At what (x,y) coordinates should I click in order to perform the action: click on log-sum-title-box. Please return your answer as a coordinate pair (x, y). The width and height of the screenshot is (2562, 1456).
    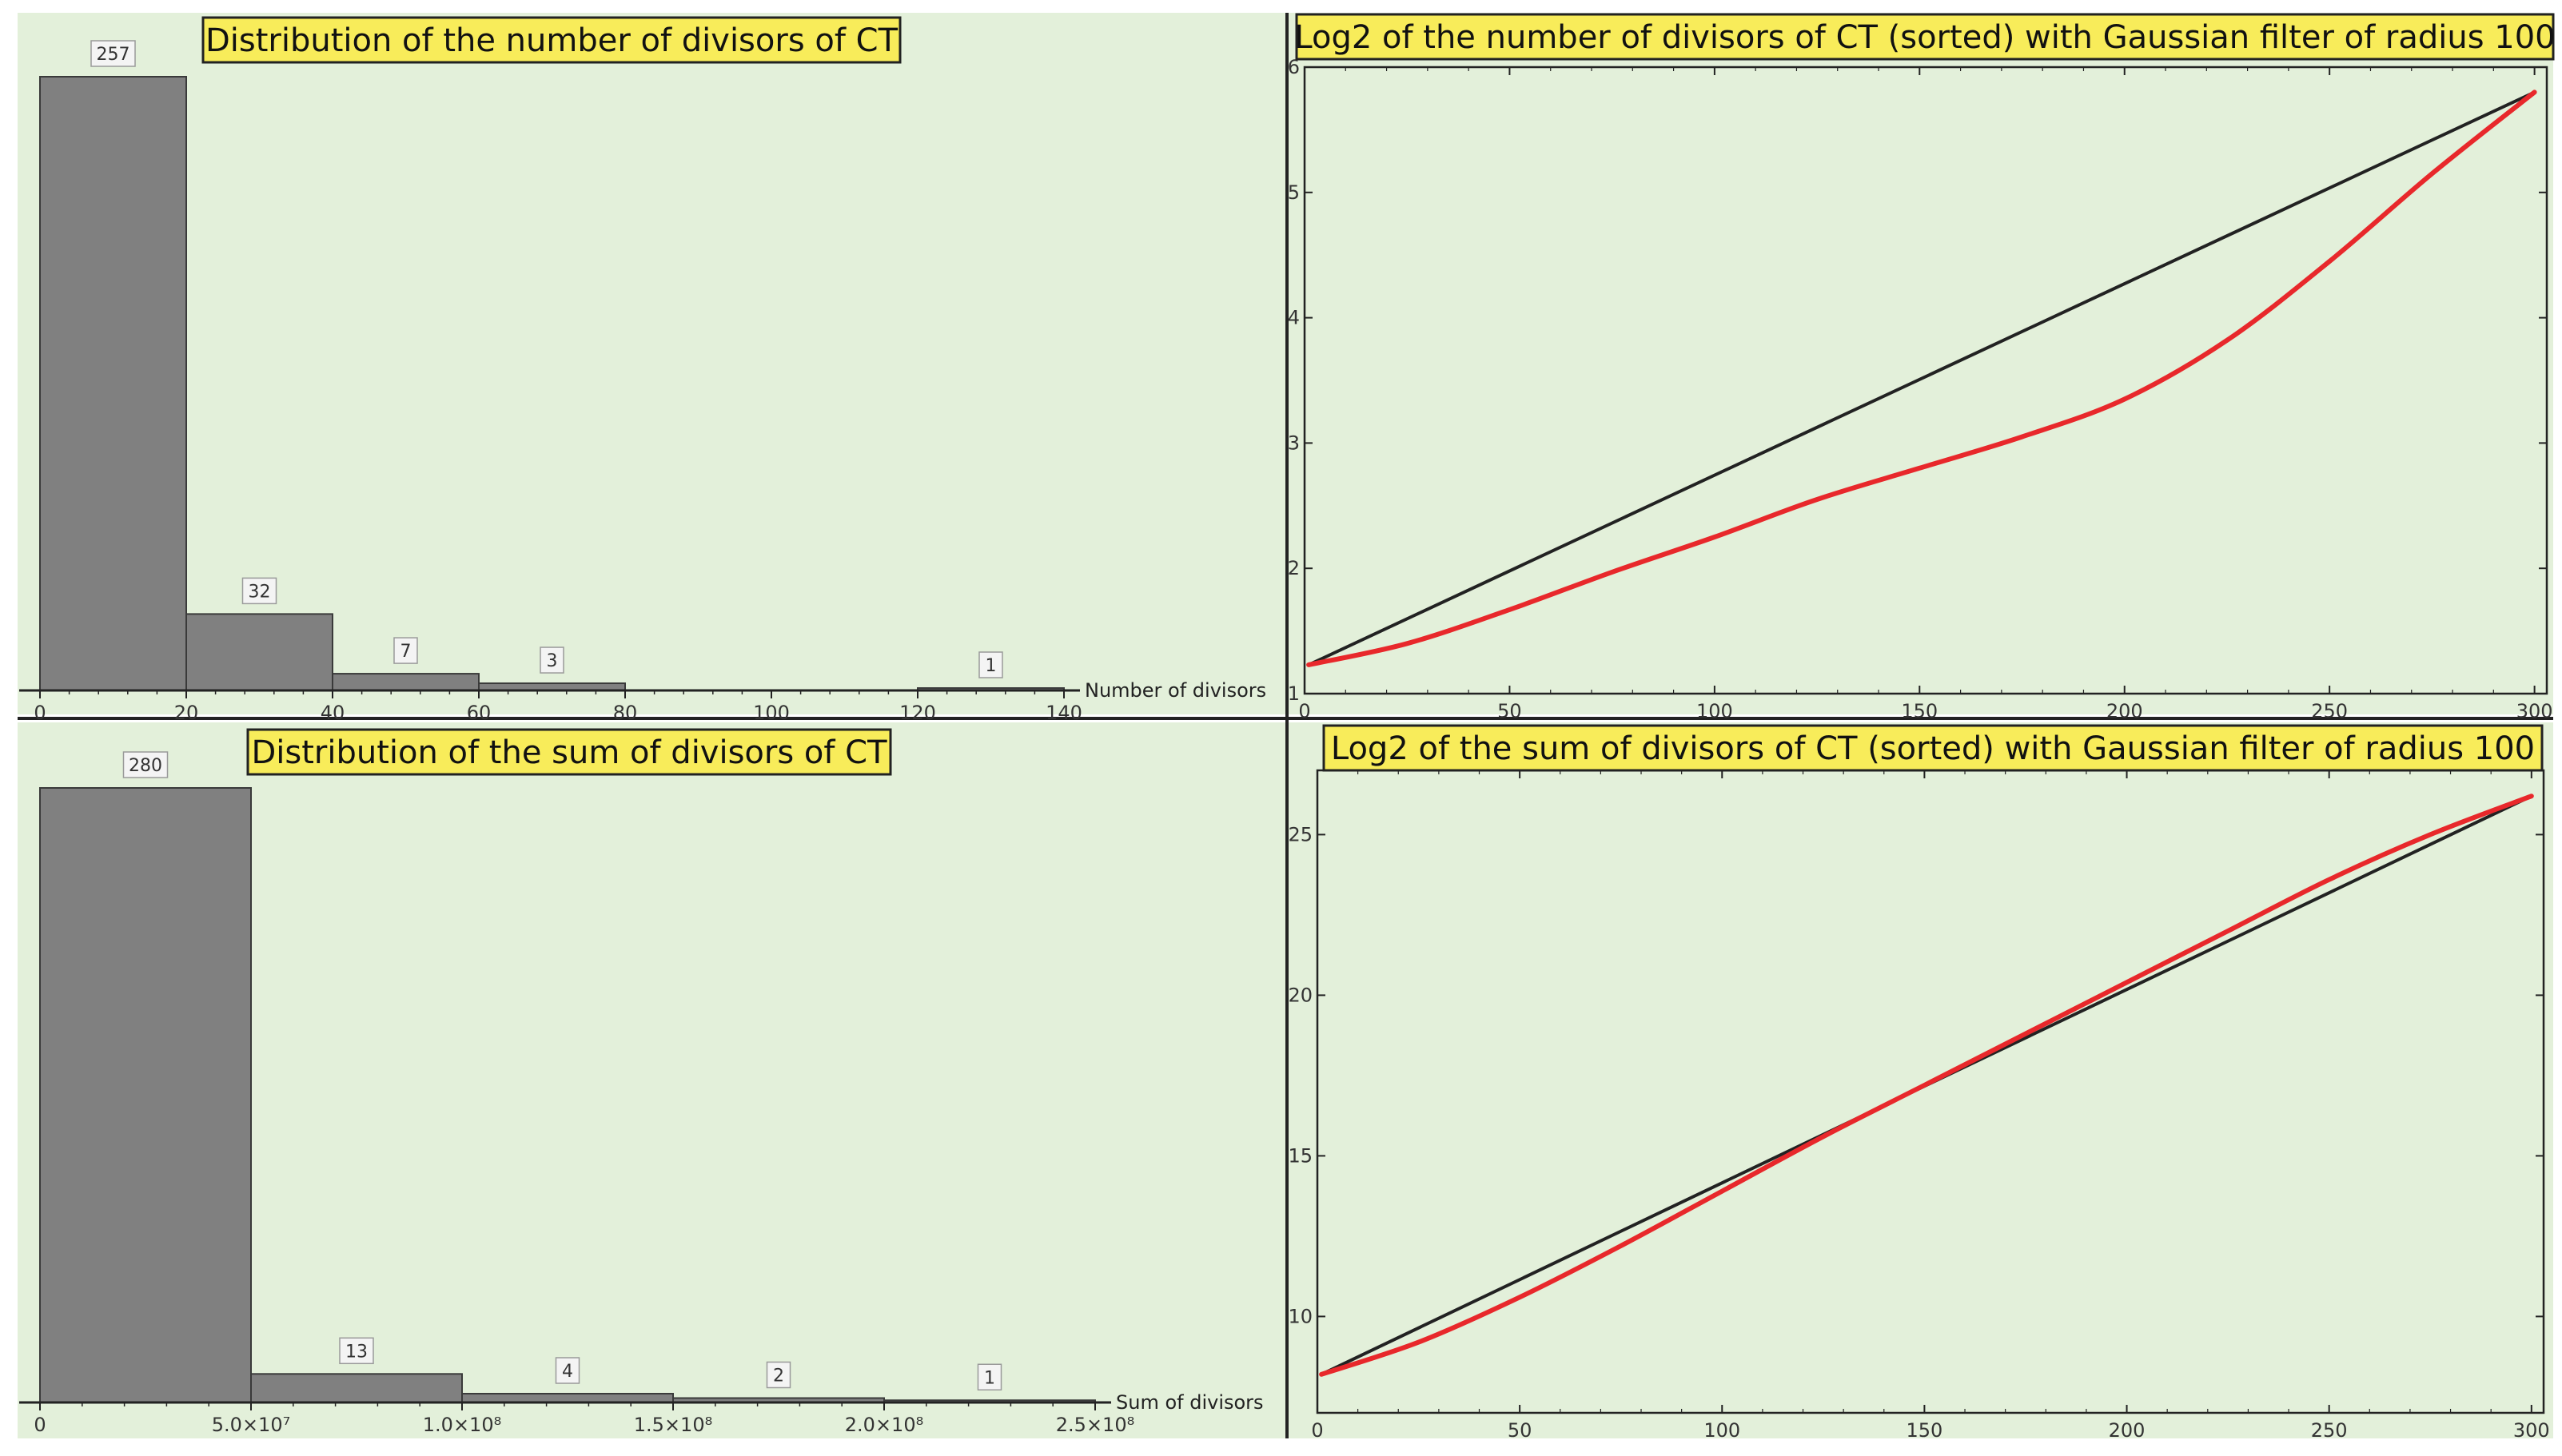
    Looking at the image, I should click on (1933, 748).